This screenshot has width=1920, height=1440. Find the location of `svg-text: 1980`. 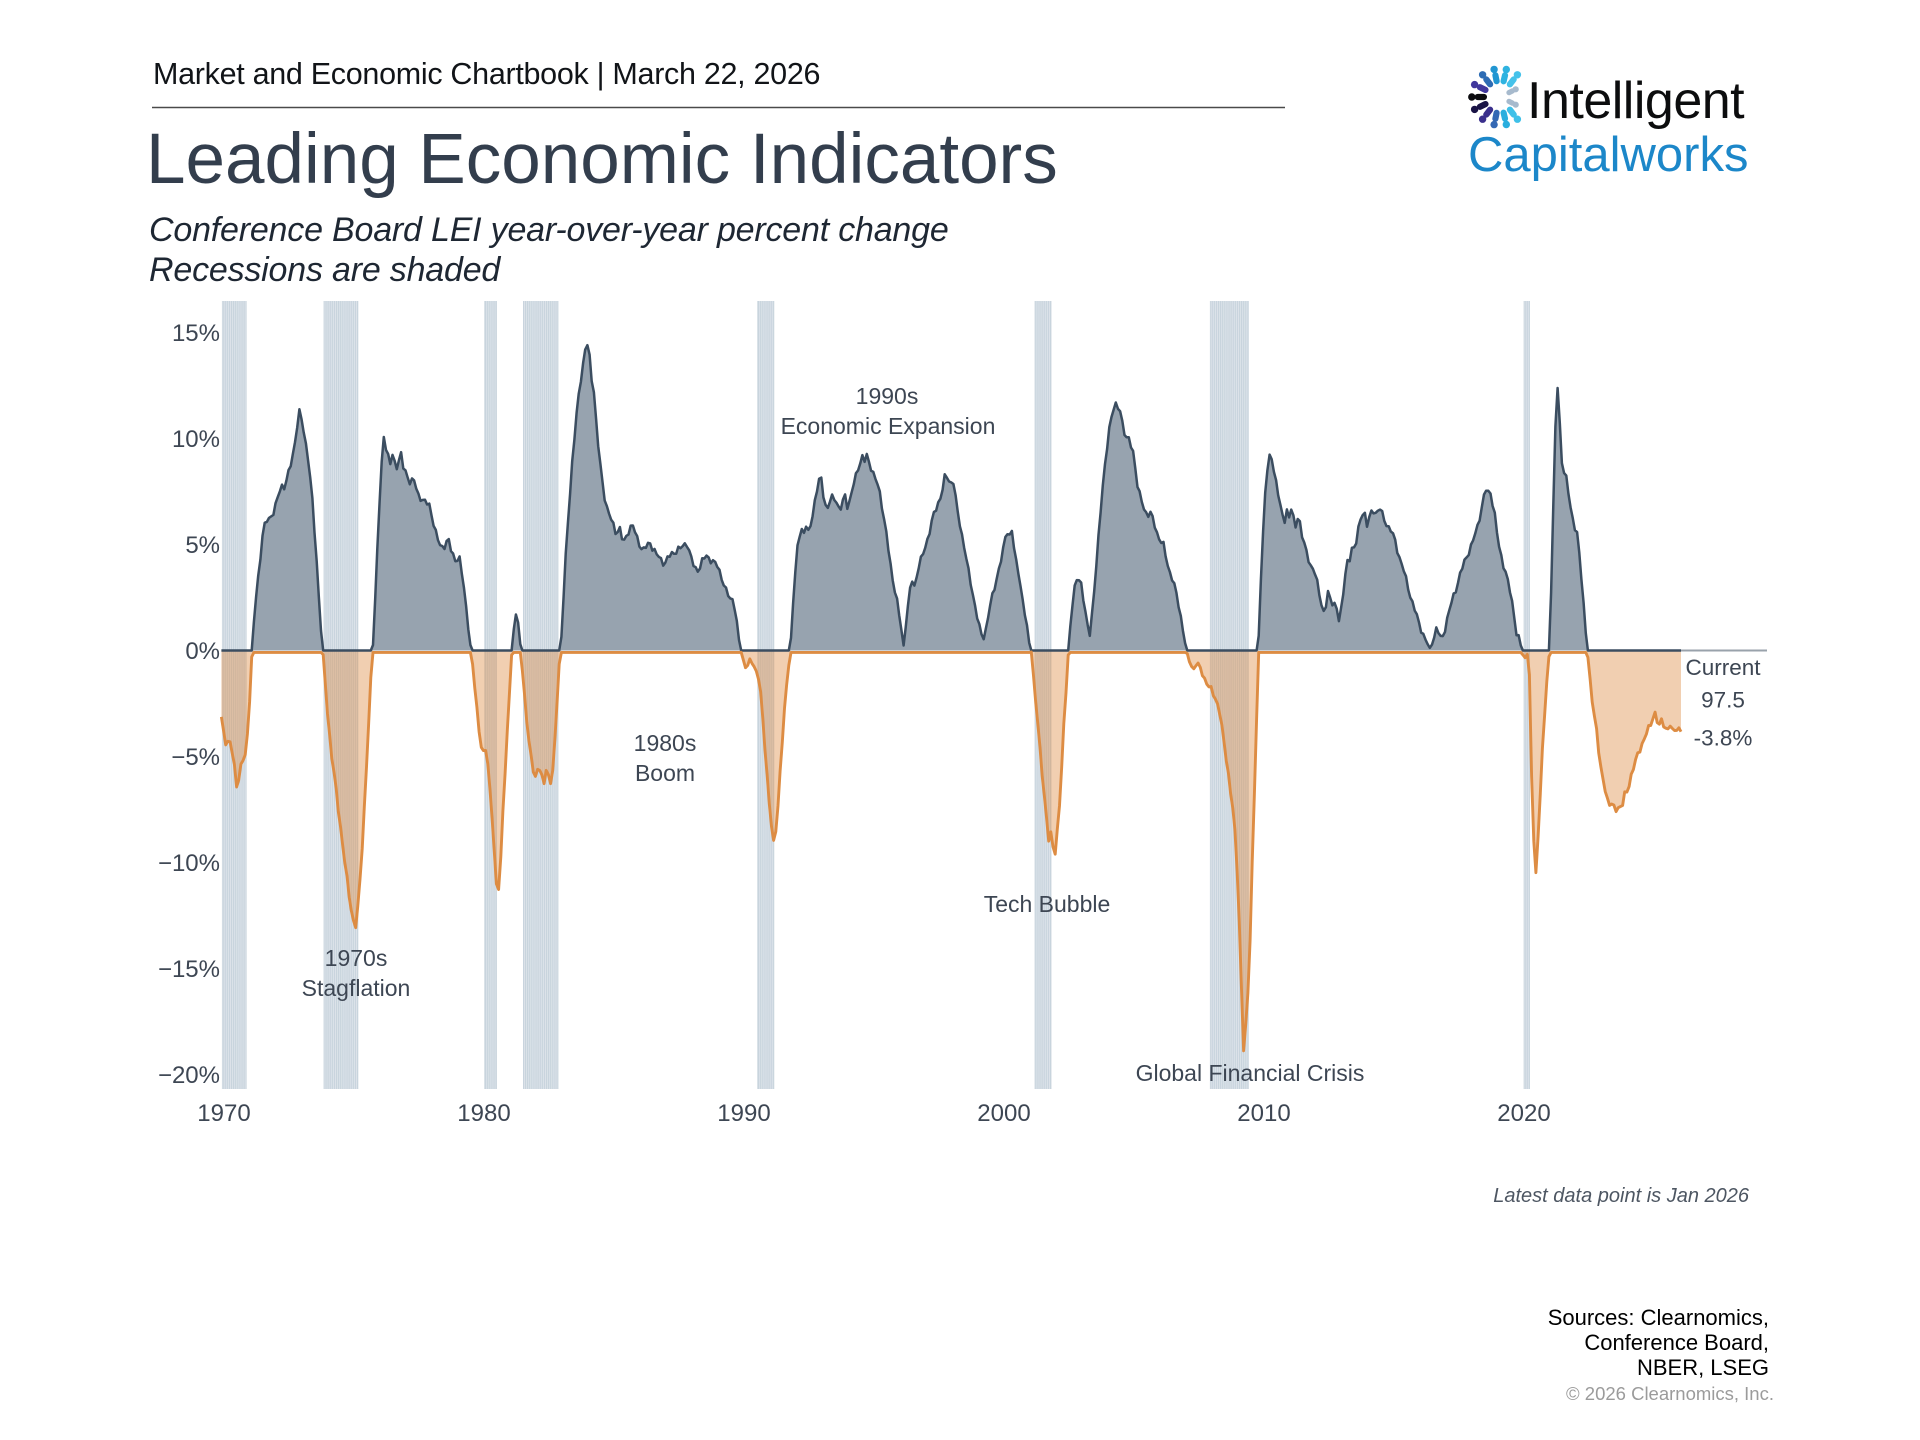

svg-text: 1980 is located at coordinates (483, 1113).